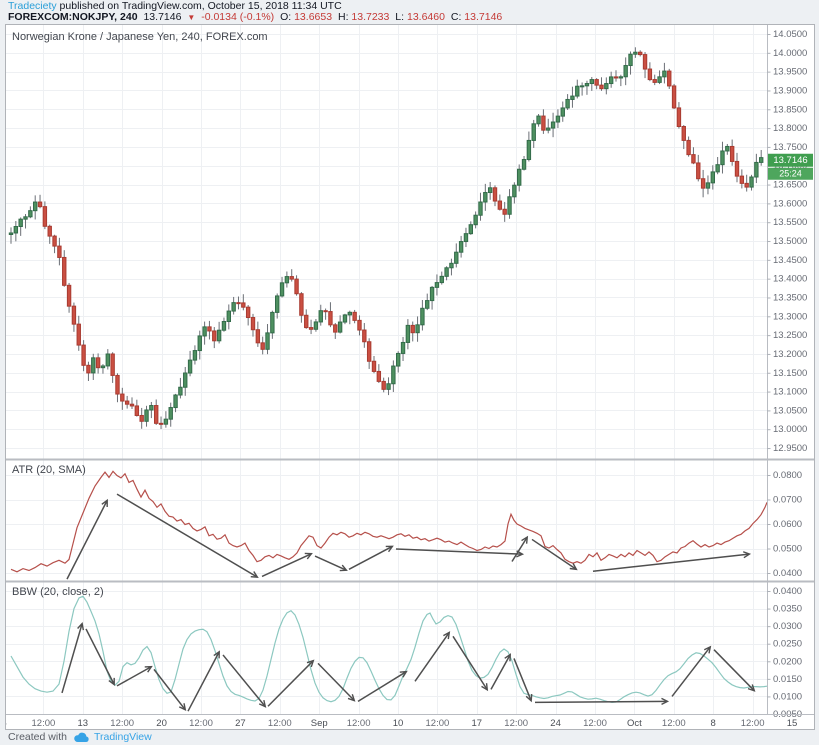  What do you see at coordinates (790, 222) in the screenshot?
I see `price-tick-label: 13.5500` at bounding box center [790, 222].